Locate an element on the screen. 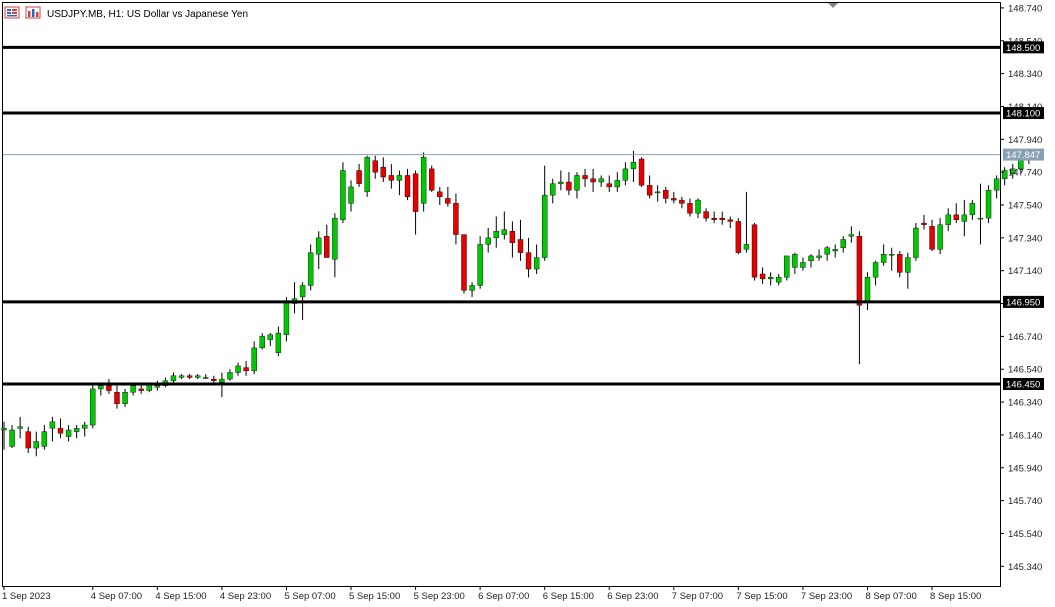 The image size is (1055, 607). y-tick-label: 145.540 is located at coordinates (1025, 534).